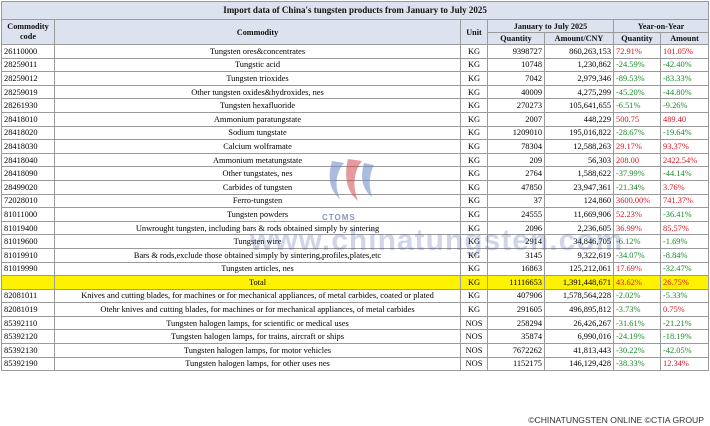 This screenshot has width=710, height=426. Describe the element at coordinates (661, 26) in the screenshot. I see `header-yoy: Year-on-Year` at that location.